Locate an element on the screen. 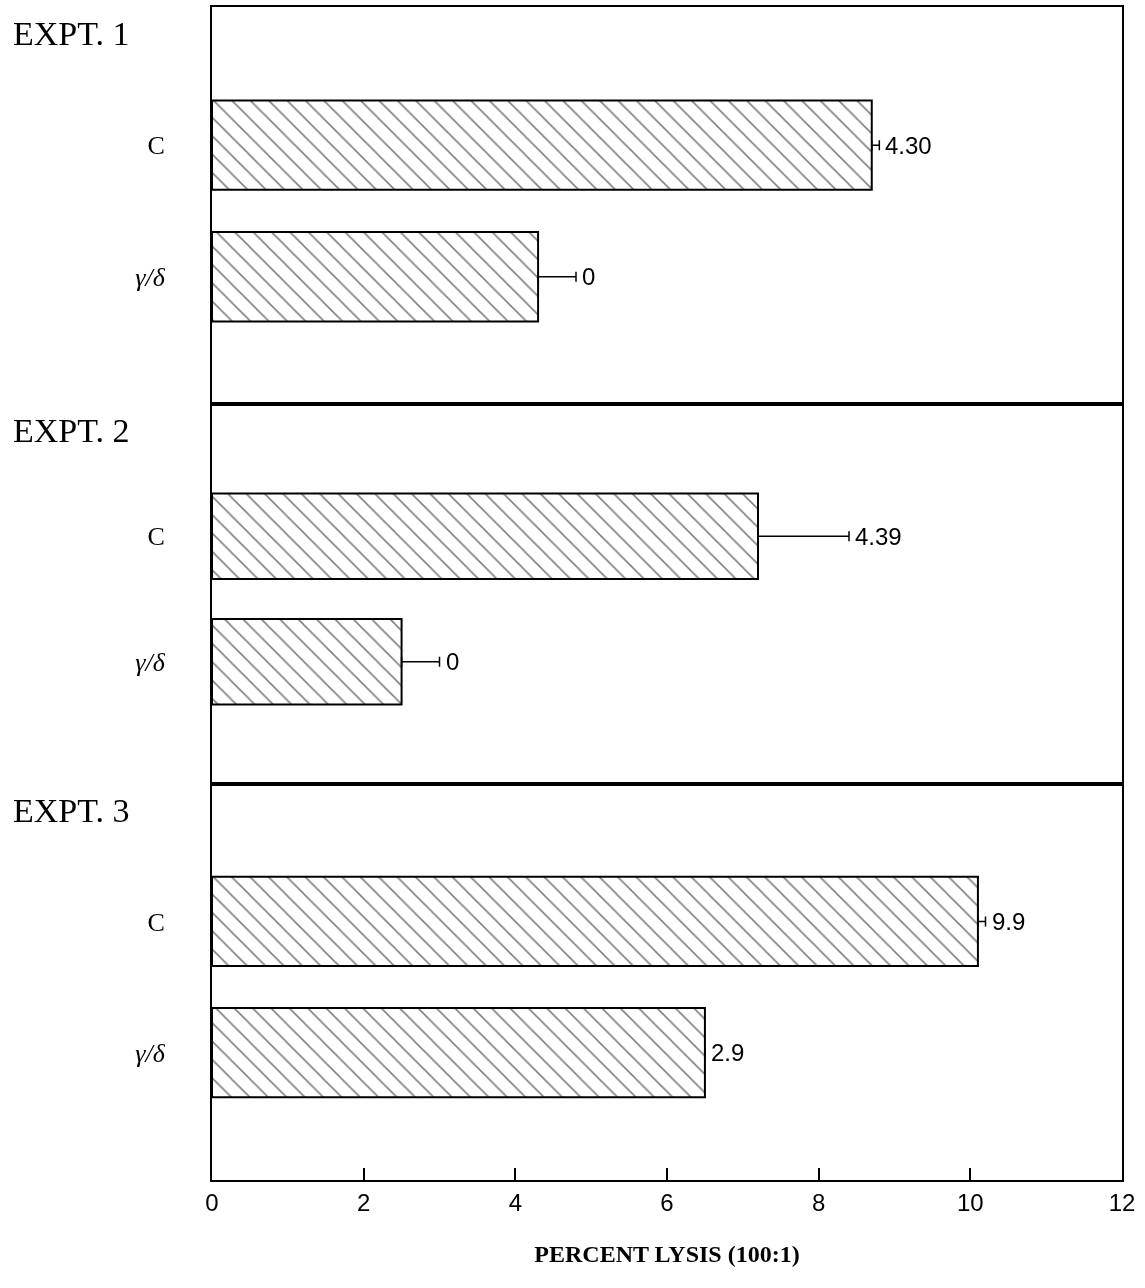 The height and width of the screenshot is (1288, 1145). chart-title: EXPT. 1 is located at coordinates (71, 33).